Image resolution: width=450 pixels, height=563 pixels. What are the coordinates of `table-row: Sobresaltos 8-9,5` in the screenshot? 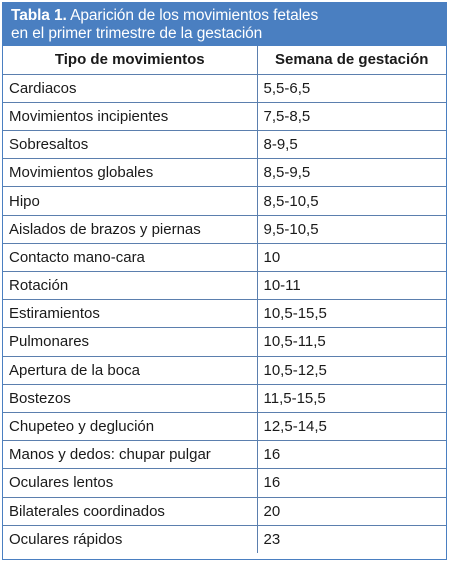 It's located at (224, 145).